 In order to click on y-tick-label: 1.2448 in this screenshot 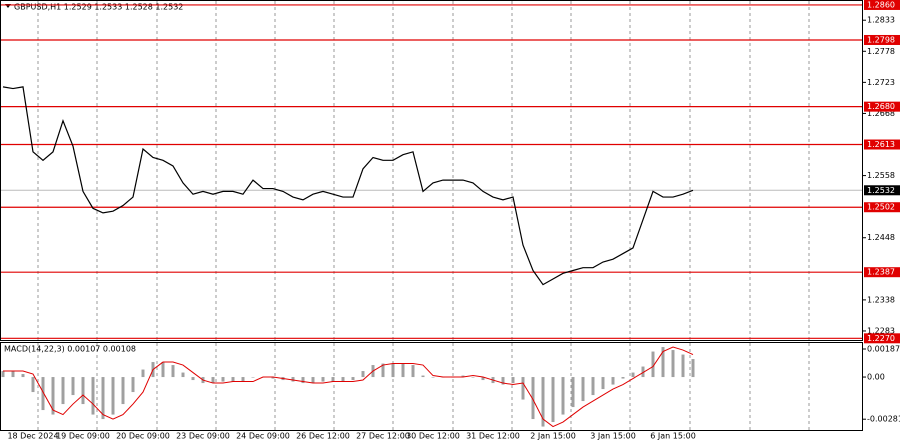, I will do `click(881, 237)`.